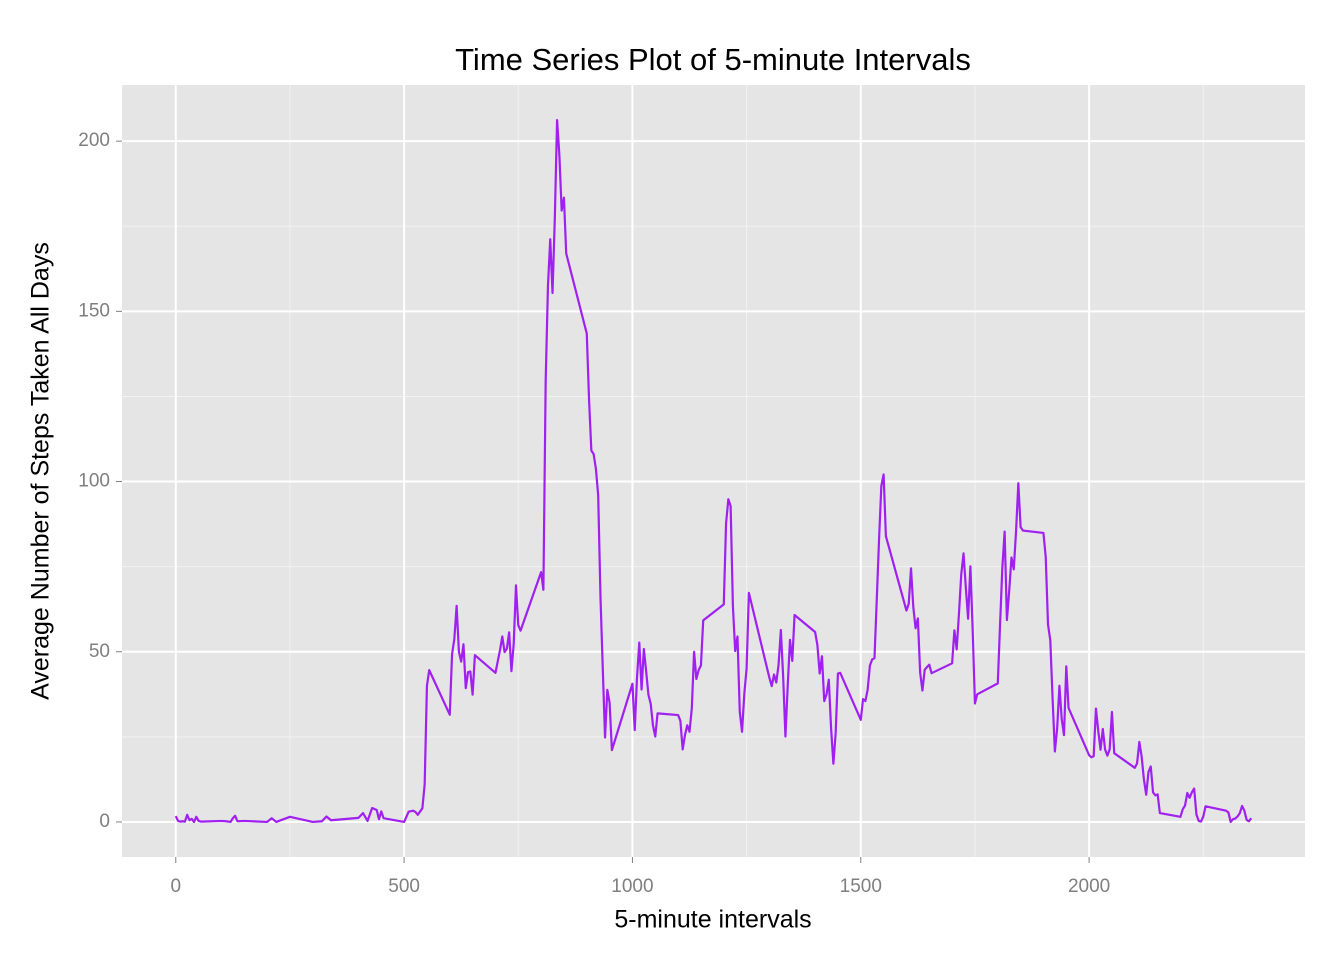 The width and height of the screenshot is (1344, 960). What do you see at coordinates (94, 140) in the screenshot?
I see `y-tick-label: 200` at bounding box center [94, 140].